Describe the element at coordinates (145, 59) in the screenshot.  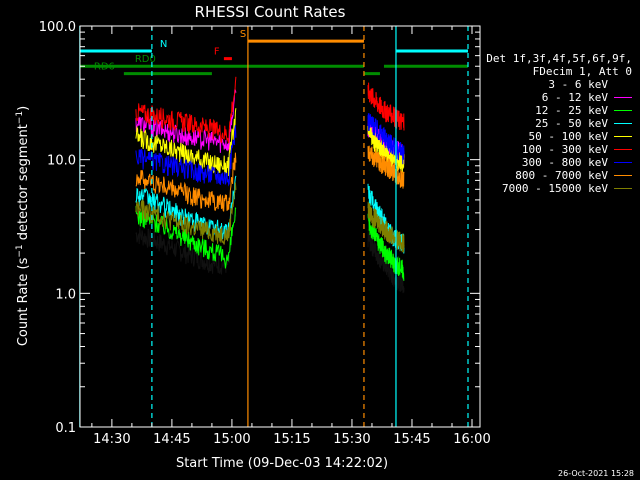
I see `annotation-label-rd0: RD0` at that location.